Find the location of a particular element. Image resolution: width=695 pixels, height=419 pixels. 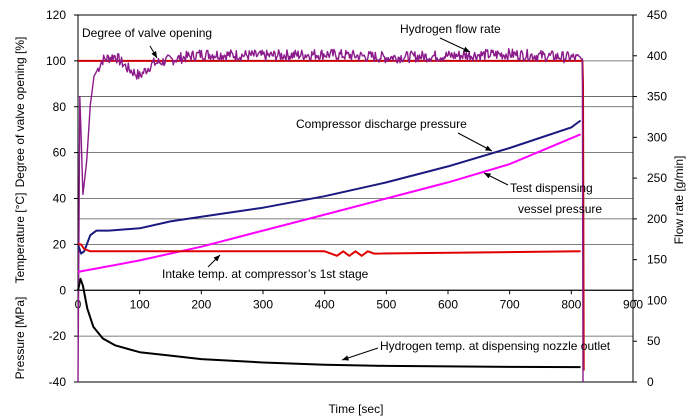

x-tick-label: 600 is located at coordinates (448, 304).